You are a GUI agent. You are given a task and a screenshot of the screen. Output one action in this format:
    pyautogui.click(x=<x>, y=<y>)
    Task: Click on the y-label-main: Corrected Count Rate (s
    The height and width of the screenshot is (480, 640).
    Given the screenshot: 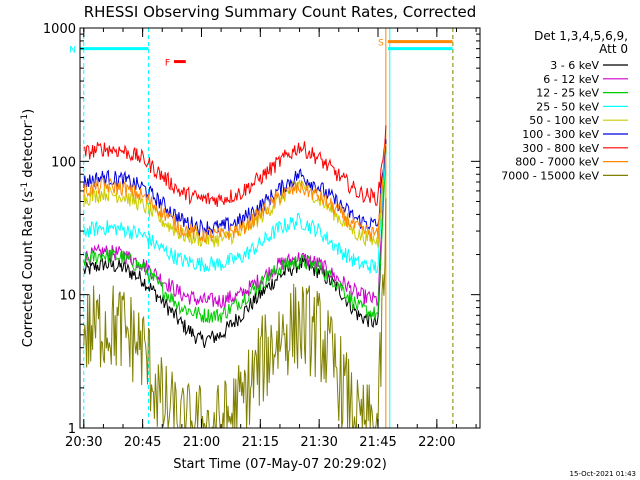 What is the action you would take?
    pyautogui.click(x=28, y=269)
    